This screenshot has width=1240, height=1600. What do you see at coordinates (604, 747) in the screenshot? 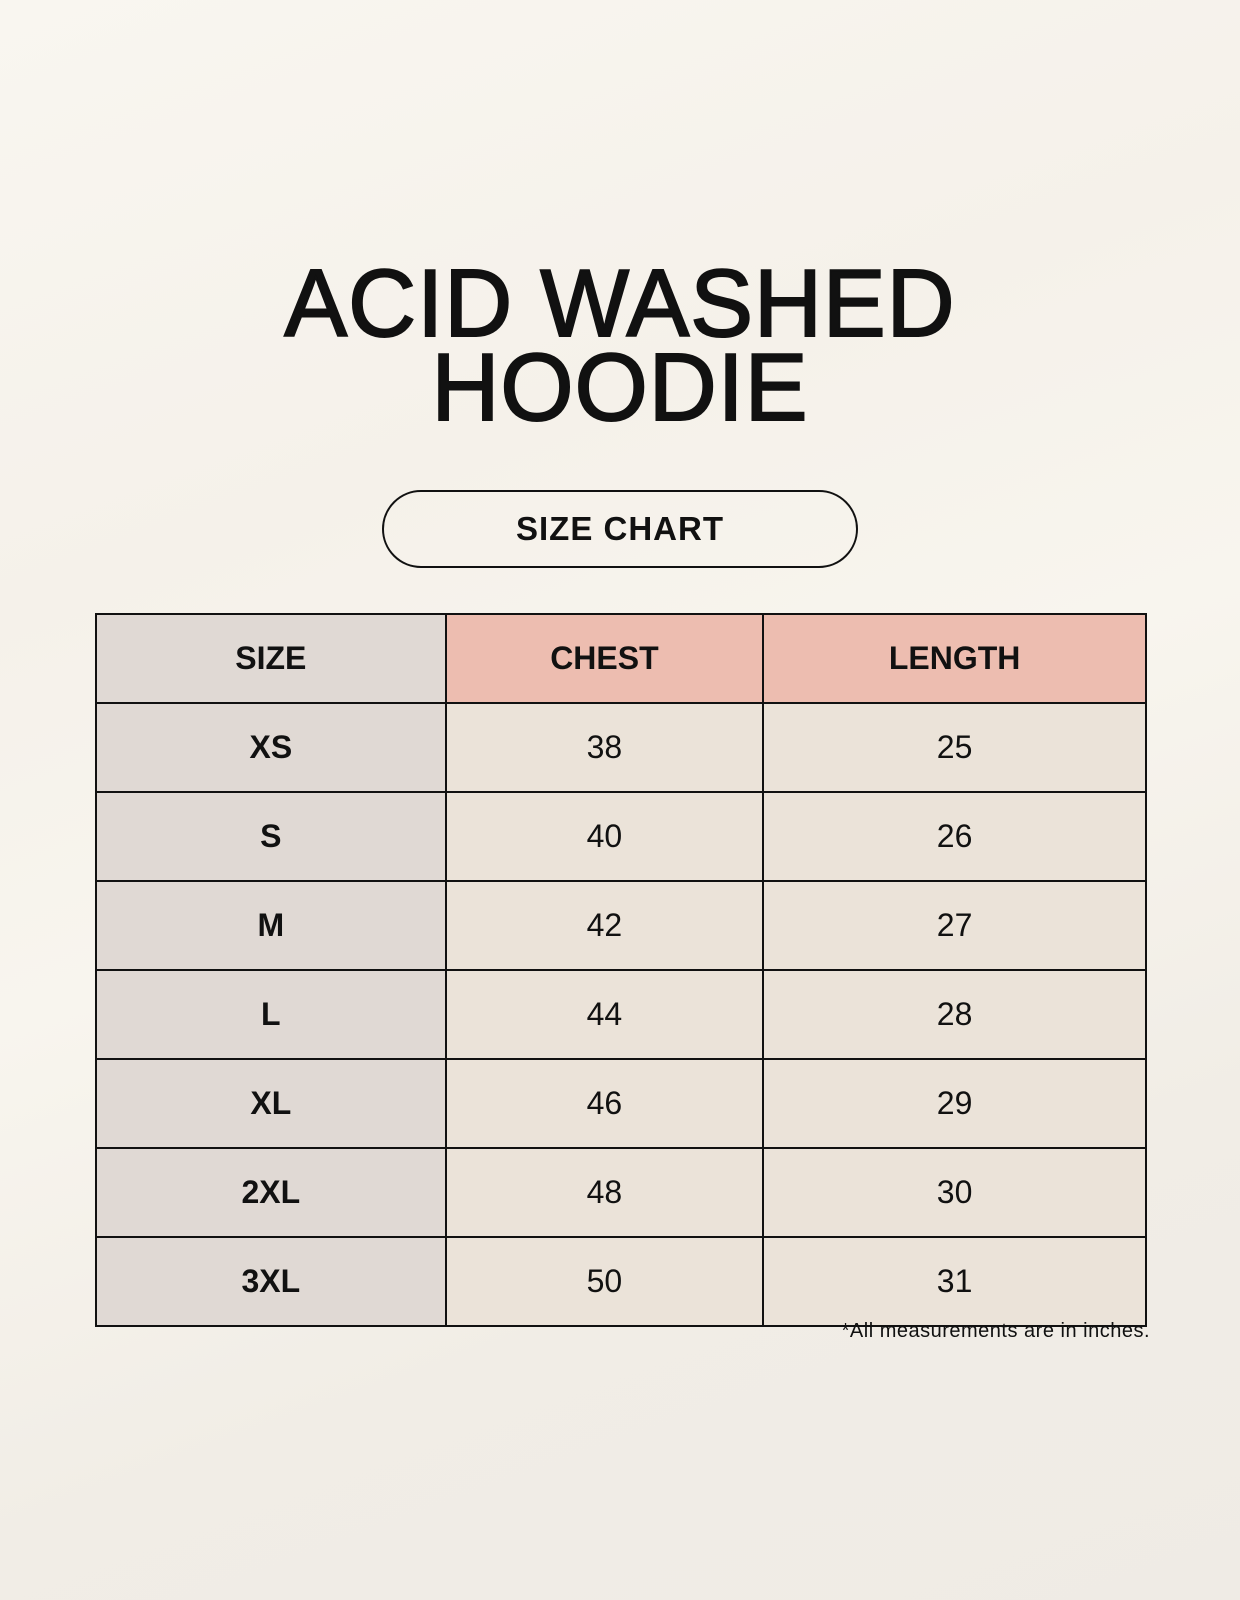
I see `chest-cell: 38` at bounding box center [604, 747].